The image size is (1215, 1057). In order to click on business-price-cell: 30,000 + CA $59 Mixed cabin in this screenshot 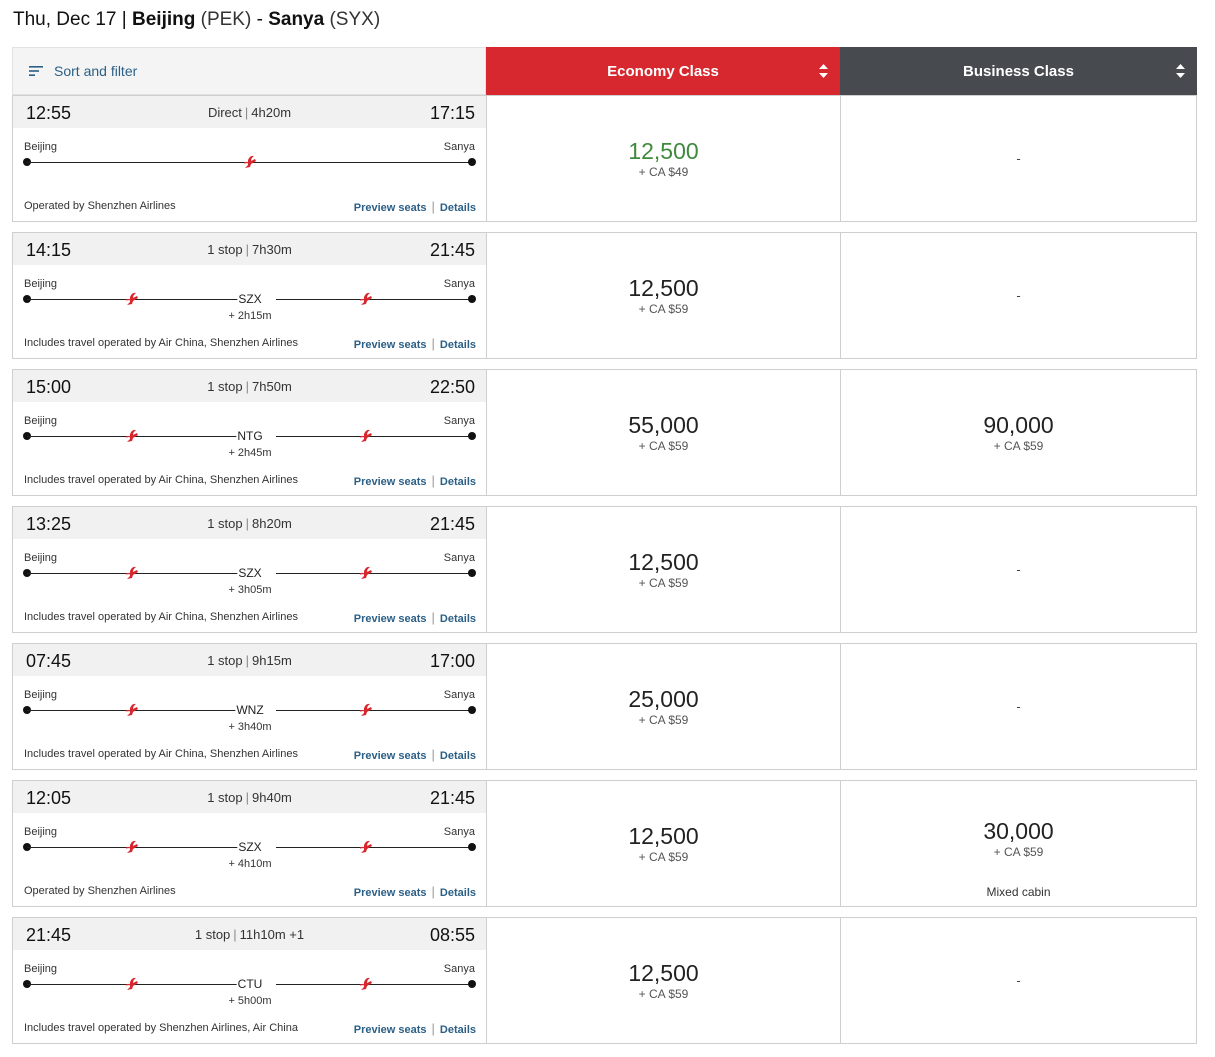, I will do `click(1018, 843)`.